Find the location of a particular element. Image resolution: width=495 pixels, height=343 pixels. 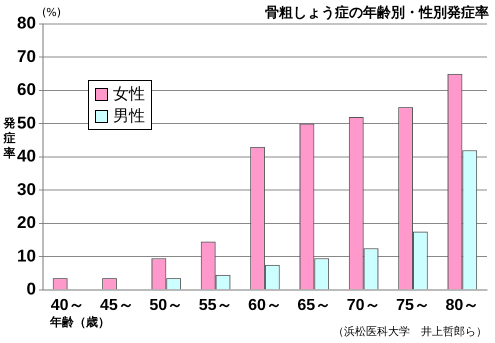

x-tick-label: 45～ is located at coordinates (117, 305).